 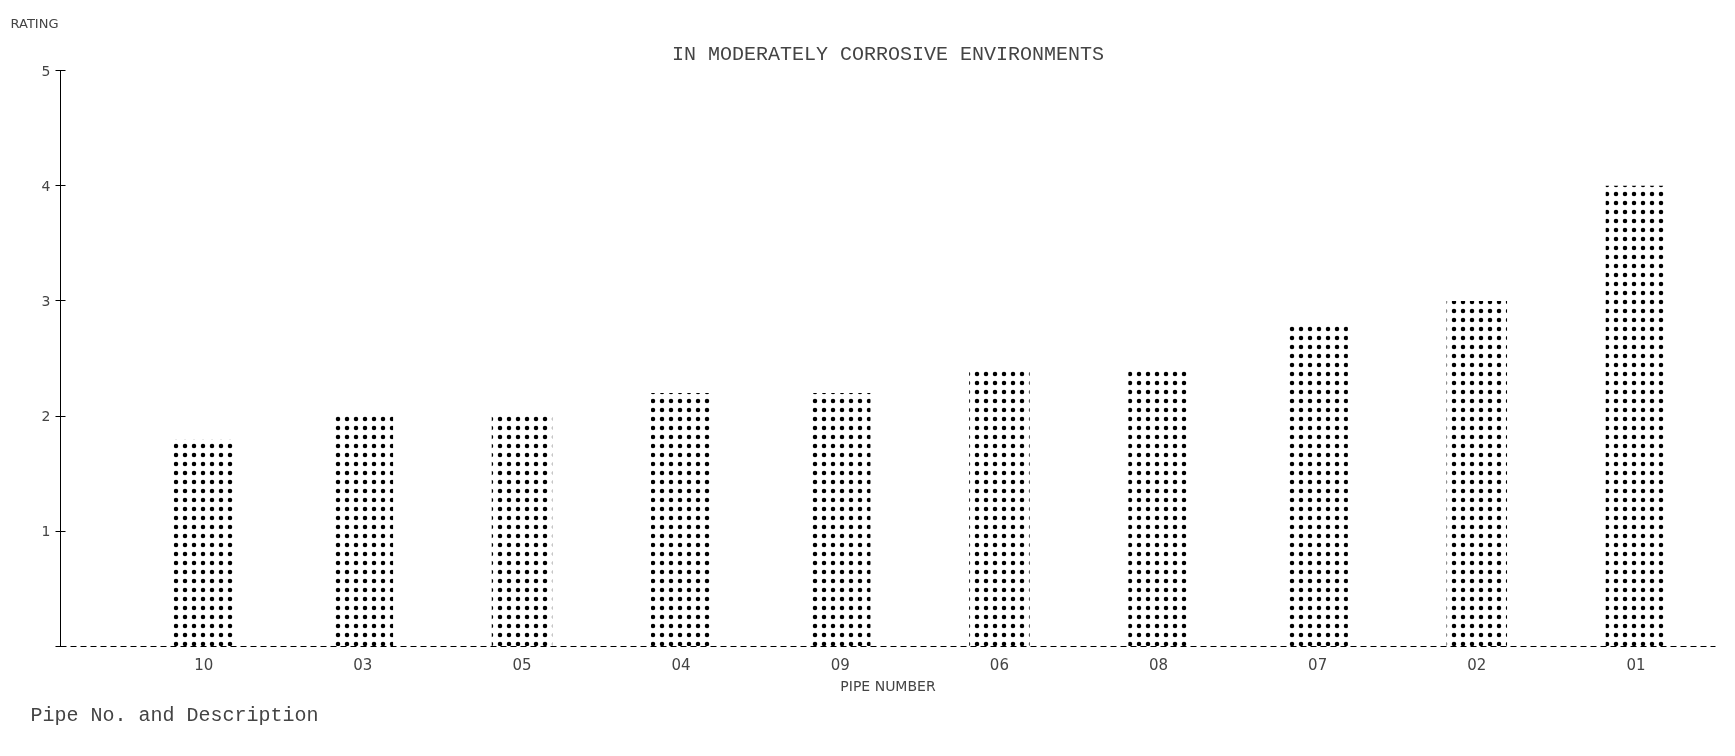 I want to click on x-tick-label: 02, so click(x=1477, y=664).